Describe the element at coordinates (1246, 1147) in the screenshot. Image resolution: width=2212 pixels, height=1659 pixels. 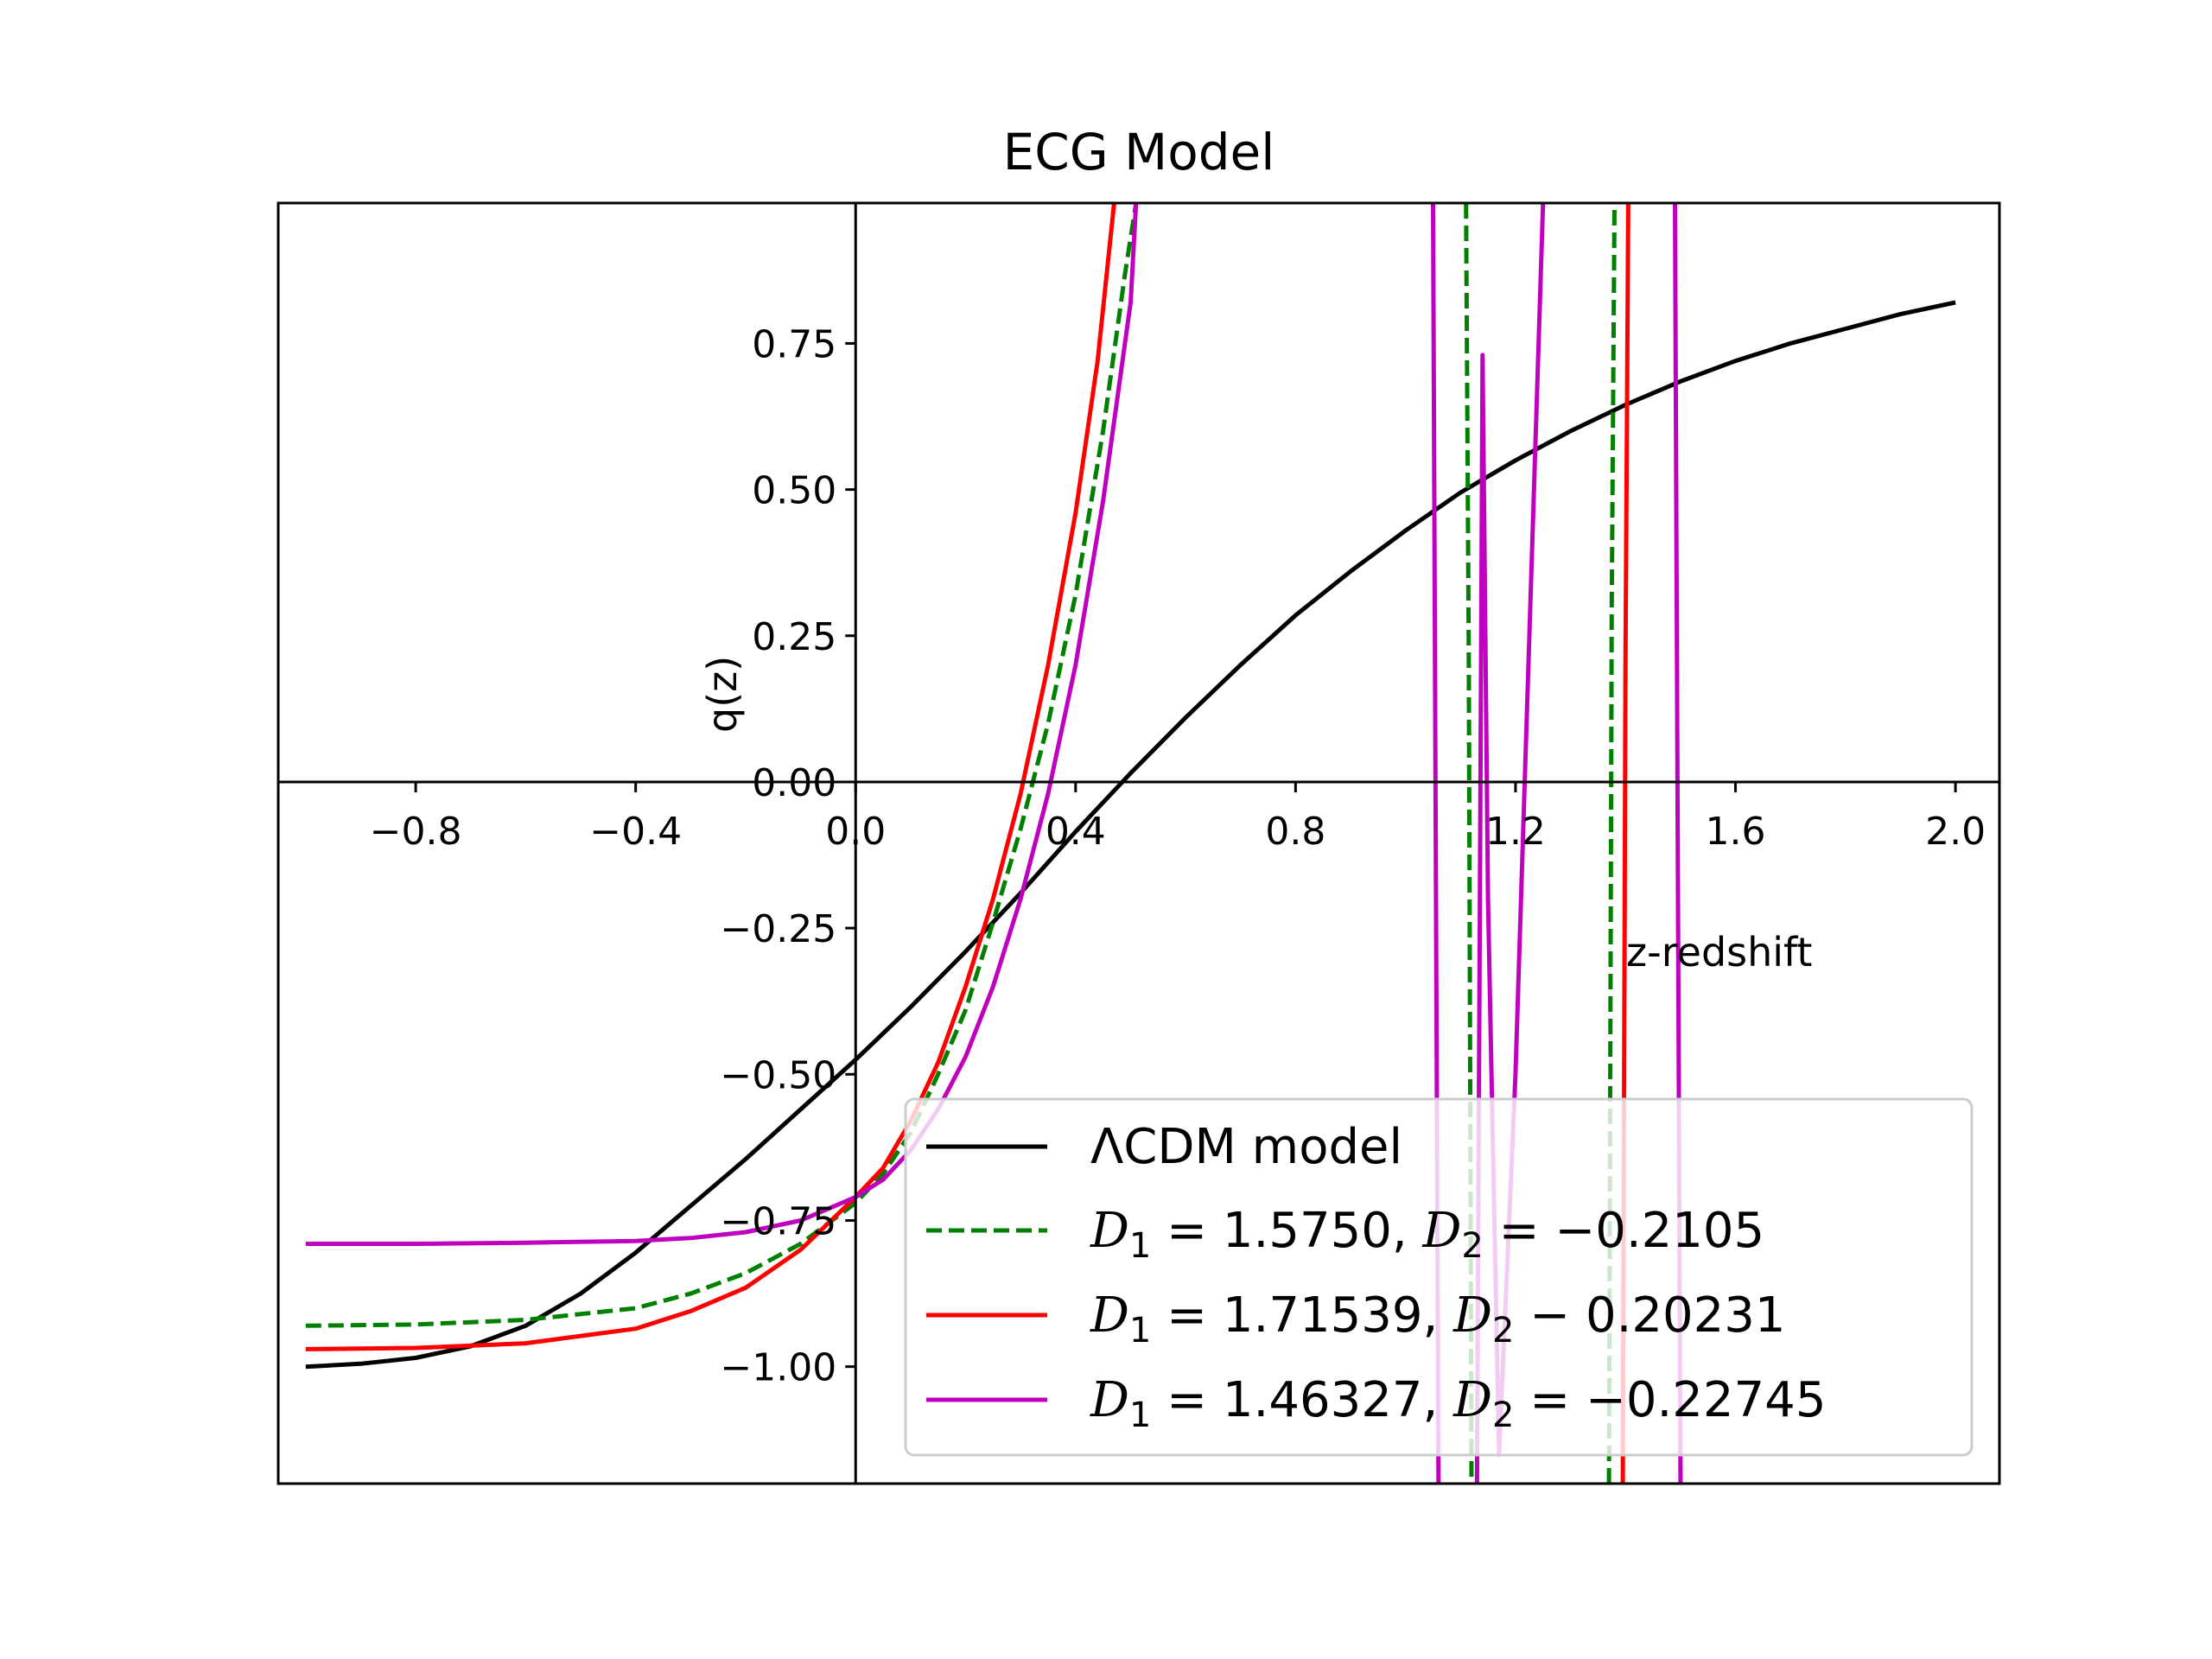
I see `legend-label-lcdm: ΛCDM model` at that location.